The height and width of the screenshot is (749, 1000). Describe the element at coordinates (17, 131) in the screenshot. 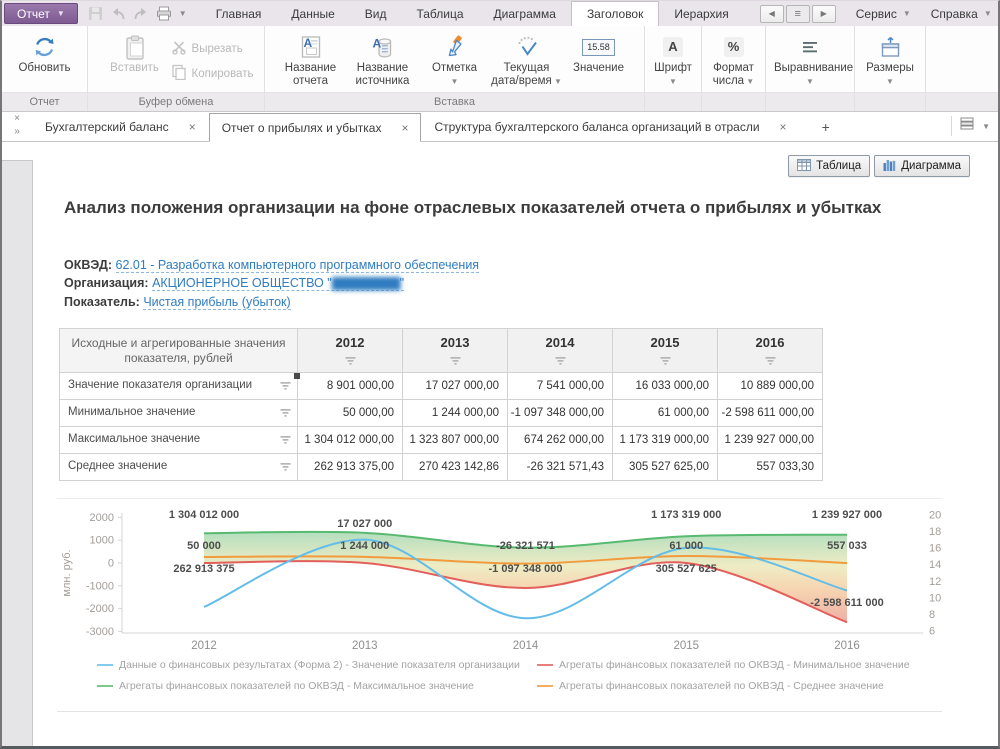

I see `expand-icon: »` at that location.